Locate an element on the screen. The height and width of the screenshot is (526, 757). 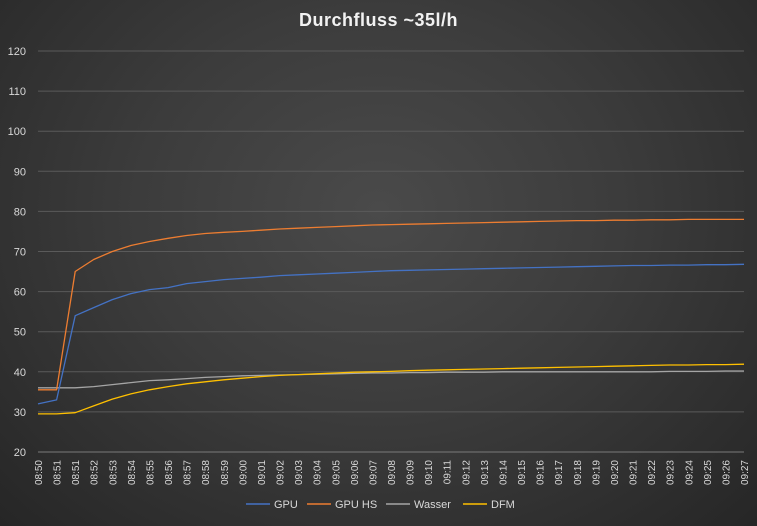
x-tick-label: 09:24 is located at coordinates (689, 472).